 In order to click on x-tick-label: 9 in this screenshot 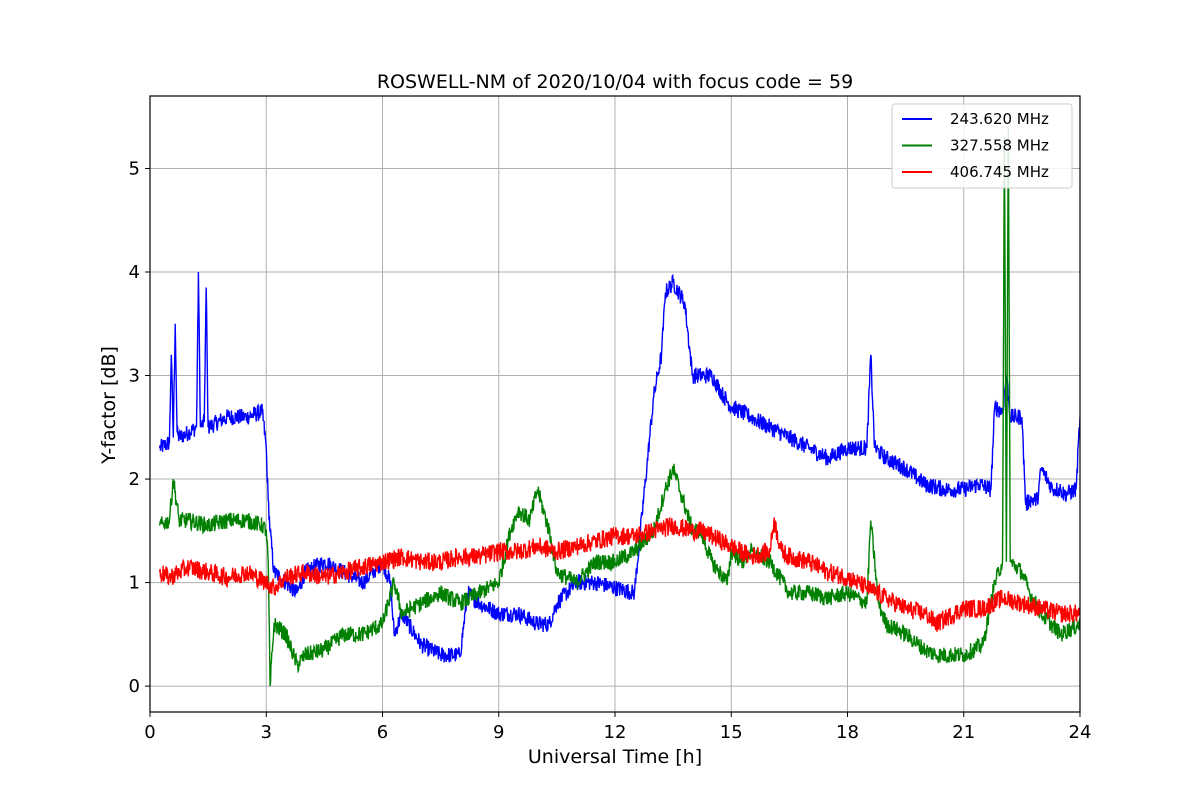, I will do `click(498, 732)`.